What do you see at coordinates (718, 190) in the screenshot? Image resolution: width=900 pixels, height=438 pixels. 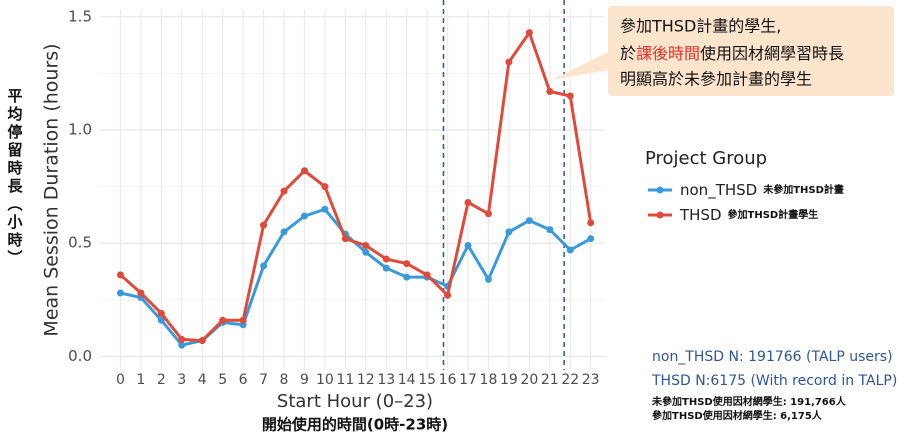 I see `legend-name: non_THSD` at bounding box center [718, 190].